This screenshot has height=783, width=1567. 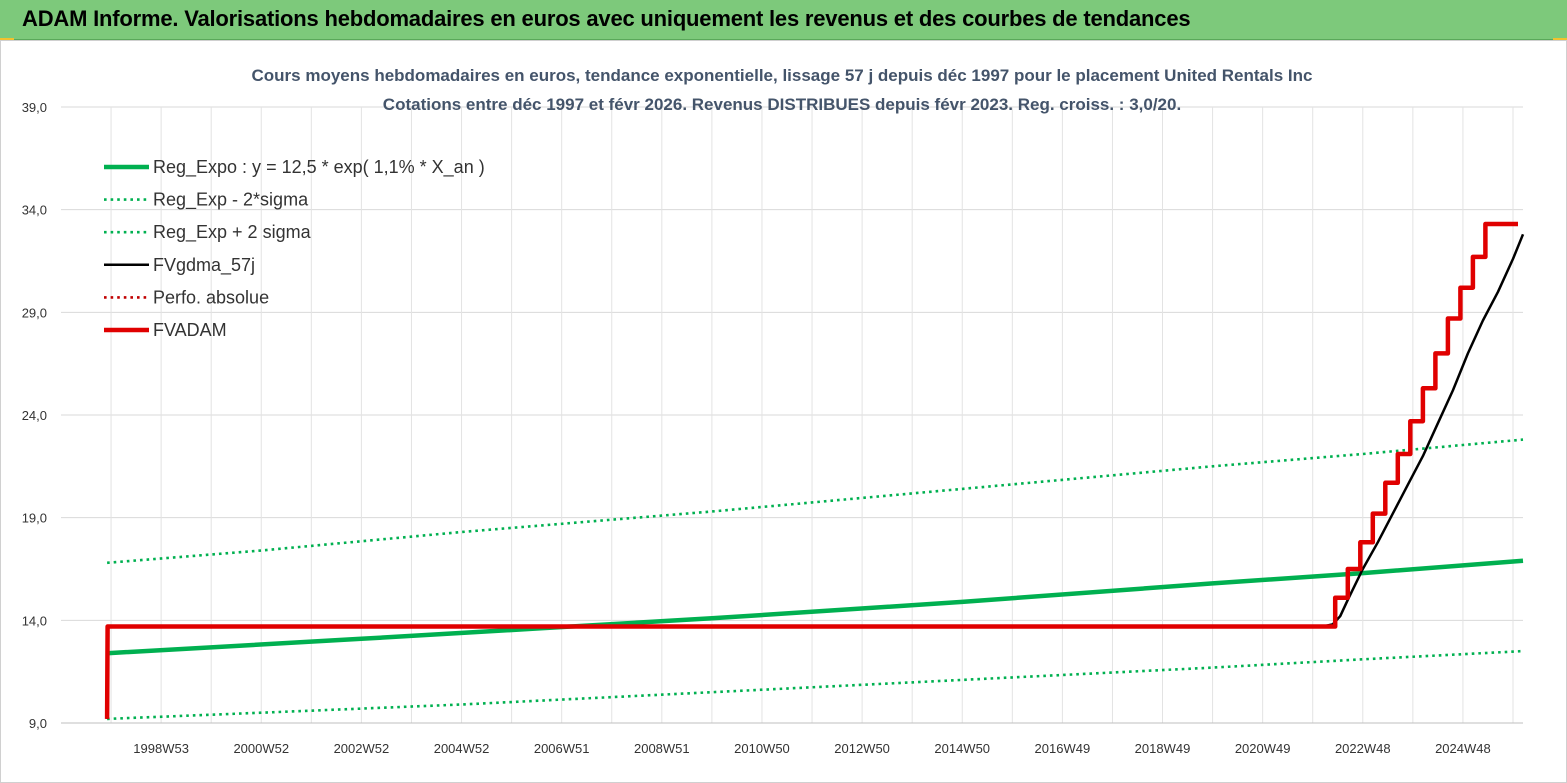 What do you see at coordinates (962, 748) in the screenshot?
I see `x-tick-label: 2014W50` at bounding box center [962, 748].